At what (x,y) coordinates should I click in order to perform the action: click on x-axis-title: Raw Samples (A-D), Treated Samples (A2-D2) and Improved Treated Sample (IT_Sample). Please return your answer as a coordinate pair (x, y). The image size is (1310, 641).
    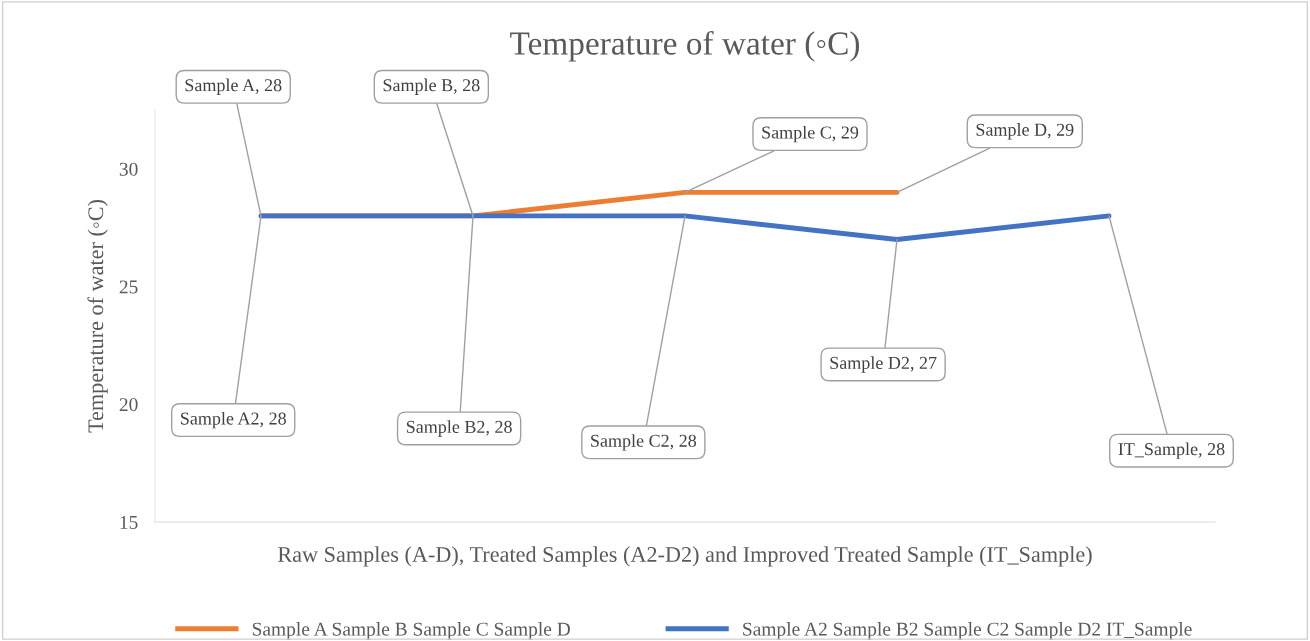
    Looking at the image, I should click on (684, 556).